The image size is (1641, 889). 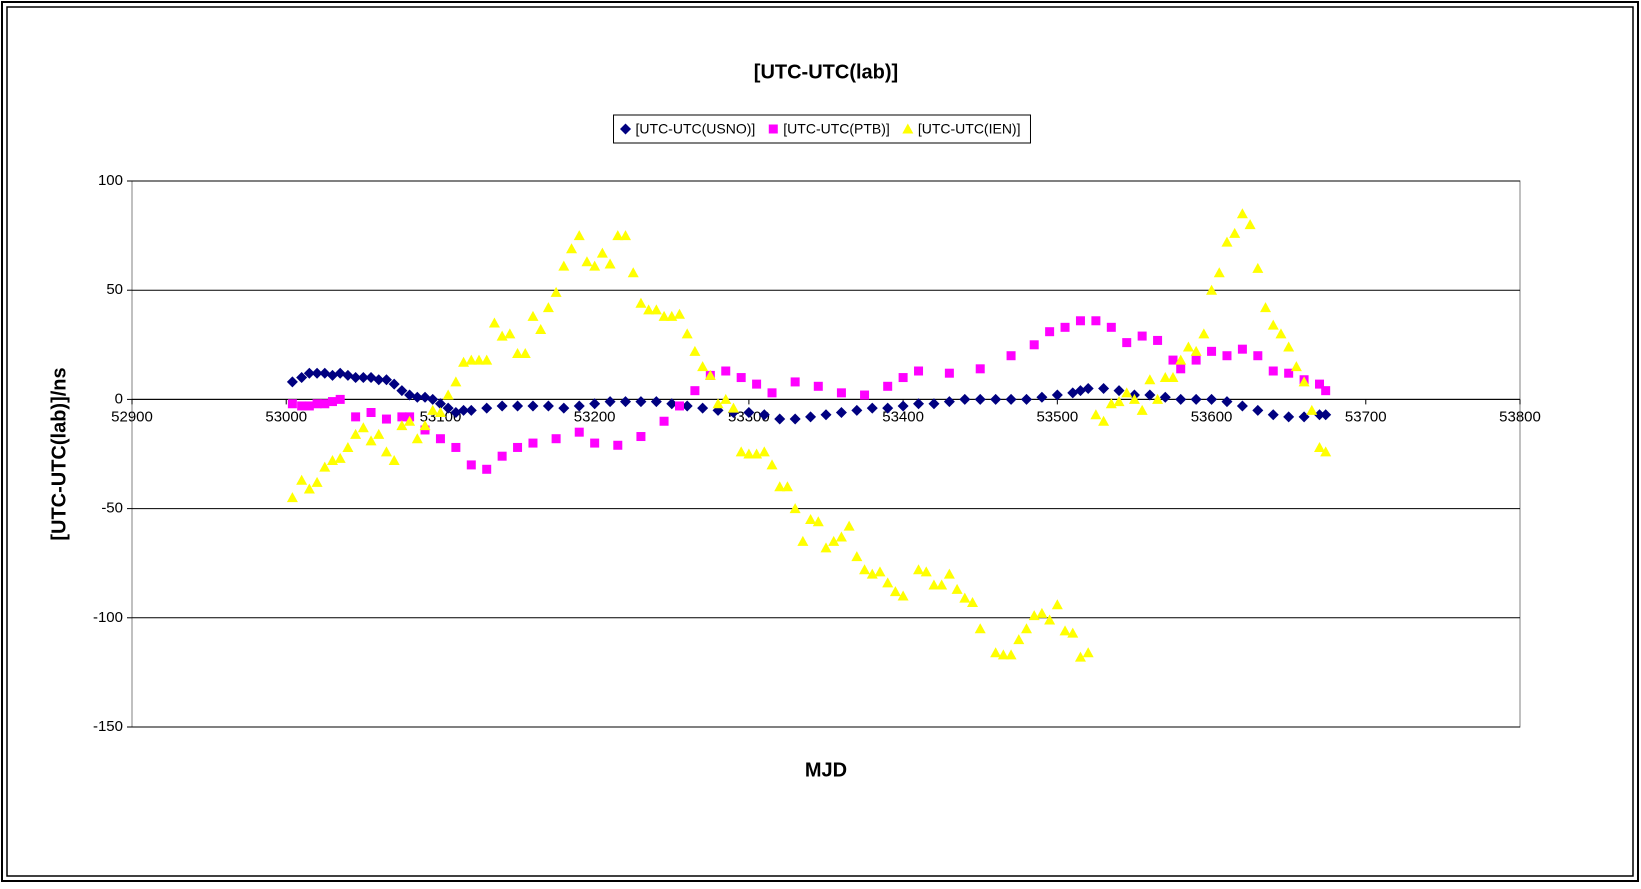 What do you see at coordinates (1520, 416) in the screenshot?
I see `x-tick-label: 53800` at bounding box center [1520, 416].